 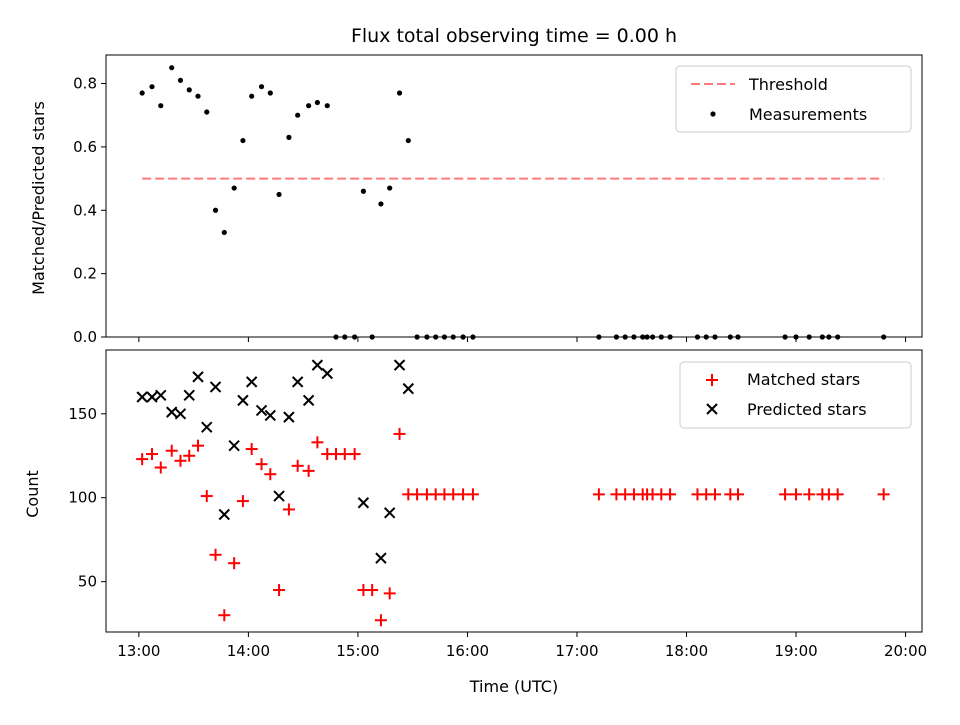 I want to click on legend-measurements-label: Measurements, so click(x=808, y=114).